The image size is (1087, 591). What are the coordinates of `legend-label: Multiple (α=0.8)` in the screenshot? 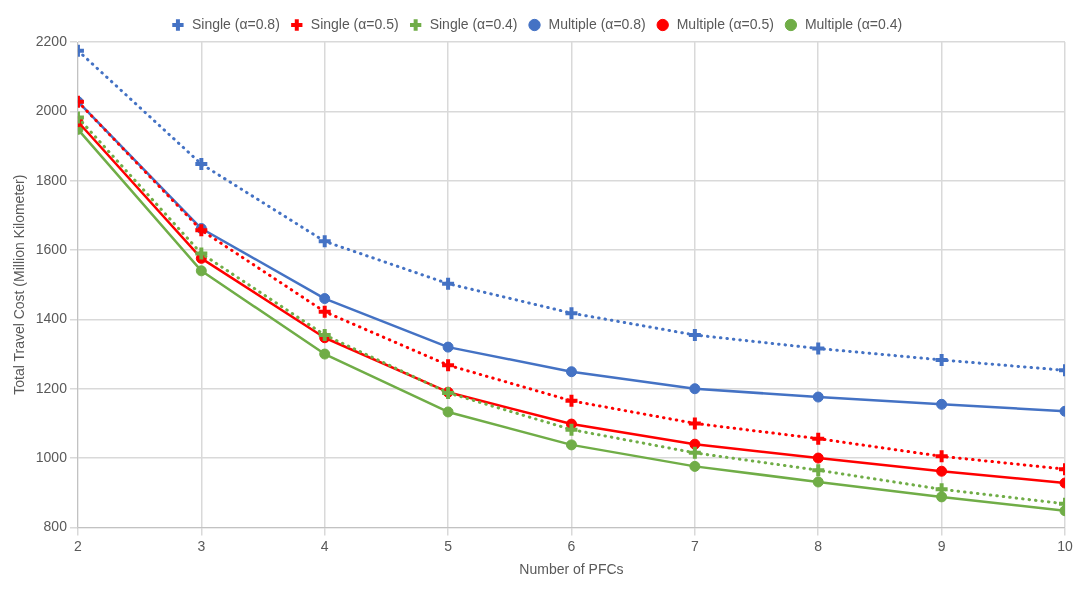 It's located at (597, 23).